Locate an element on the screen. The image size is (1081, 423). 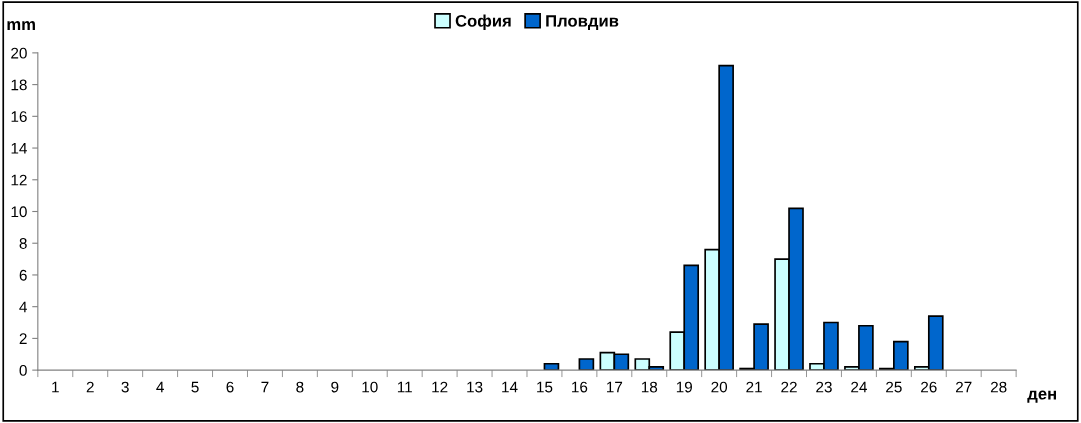
y-tick-label: 2 is located at coordinates (23, 338).